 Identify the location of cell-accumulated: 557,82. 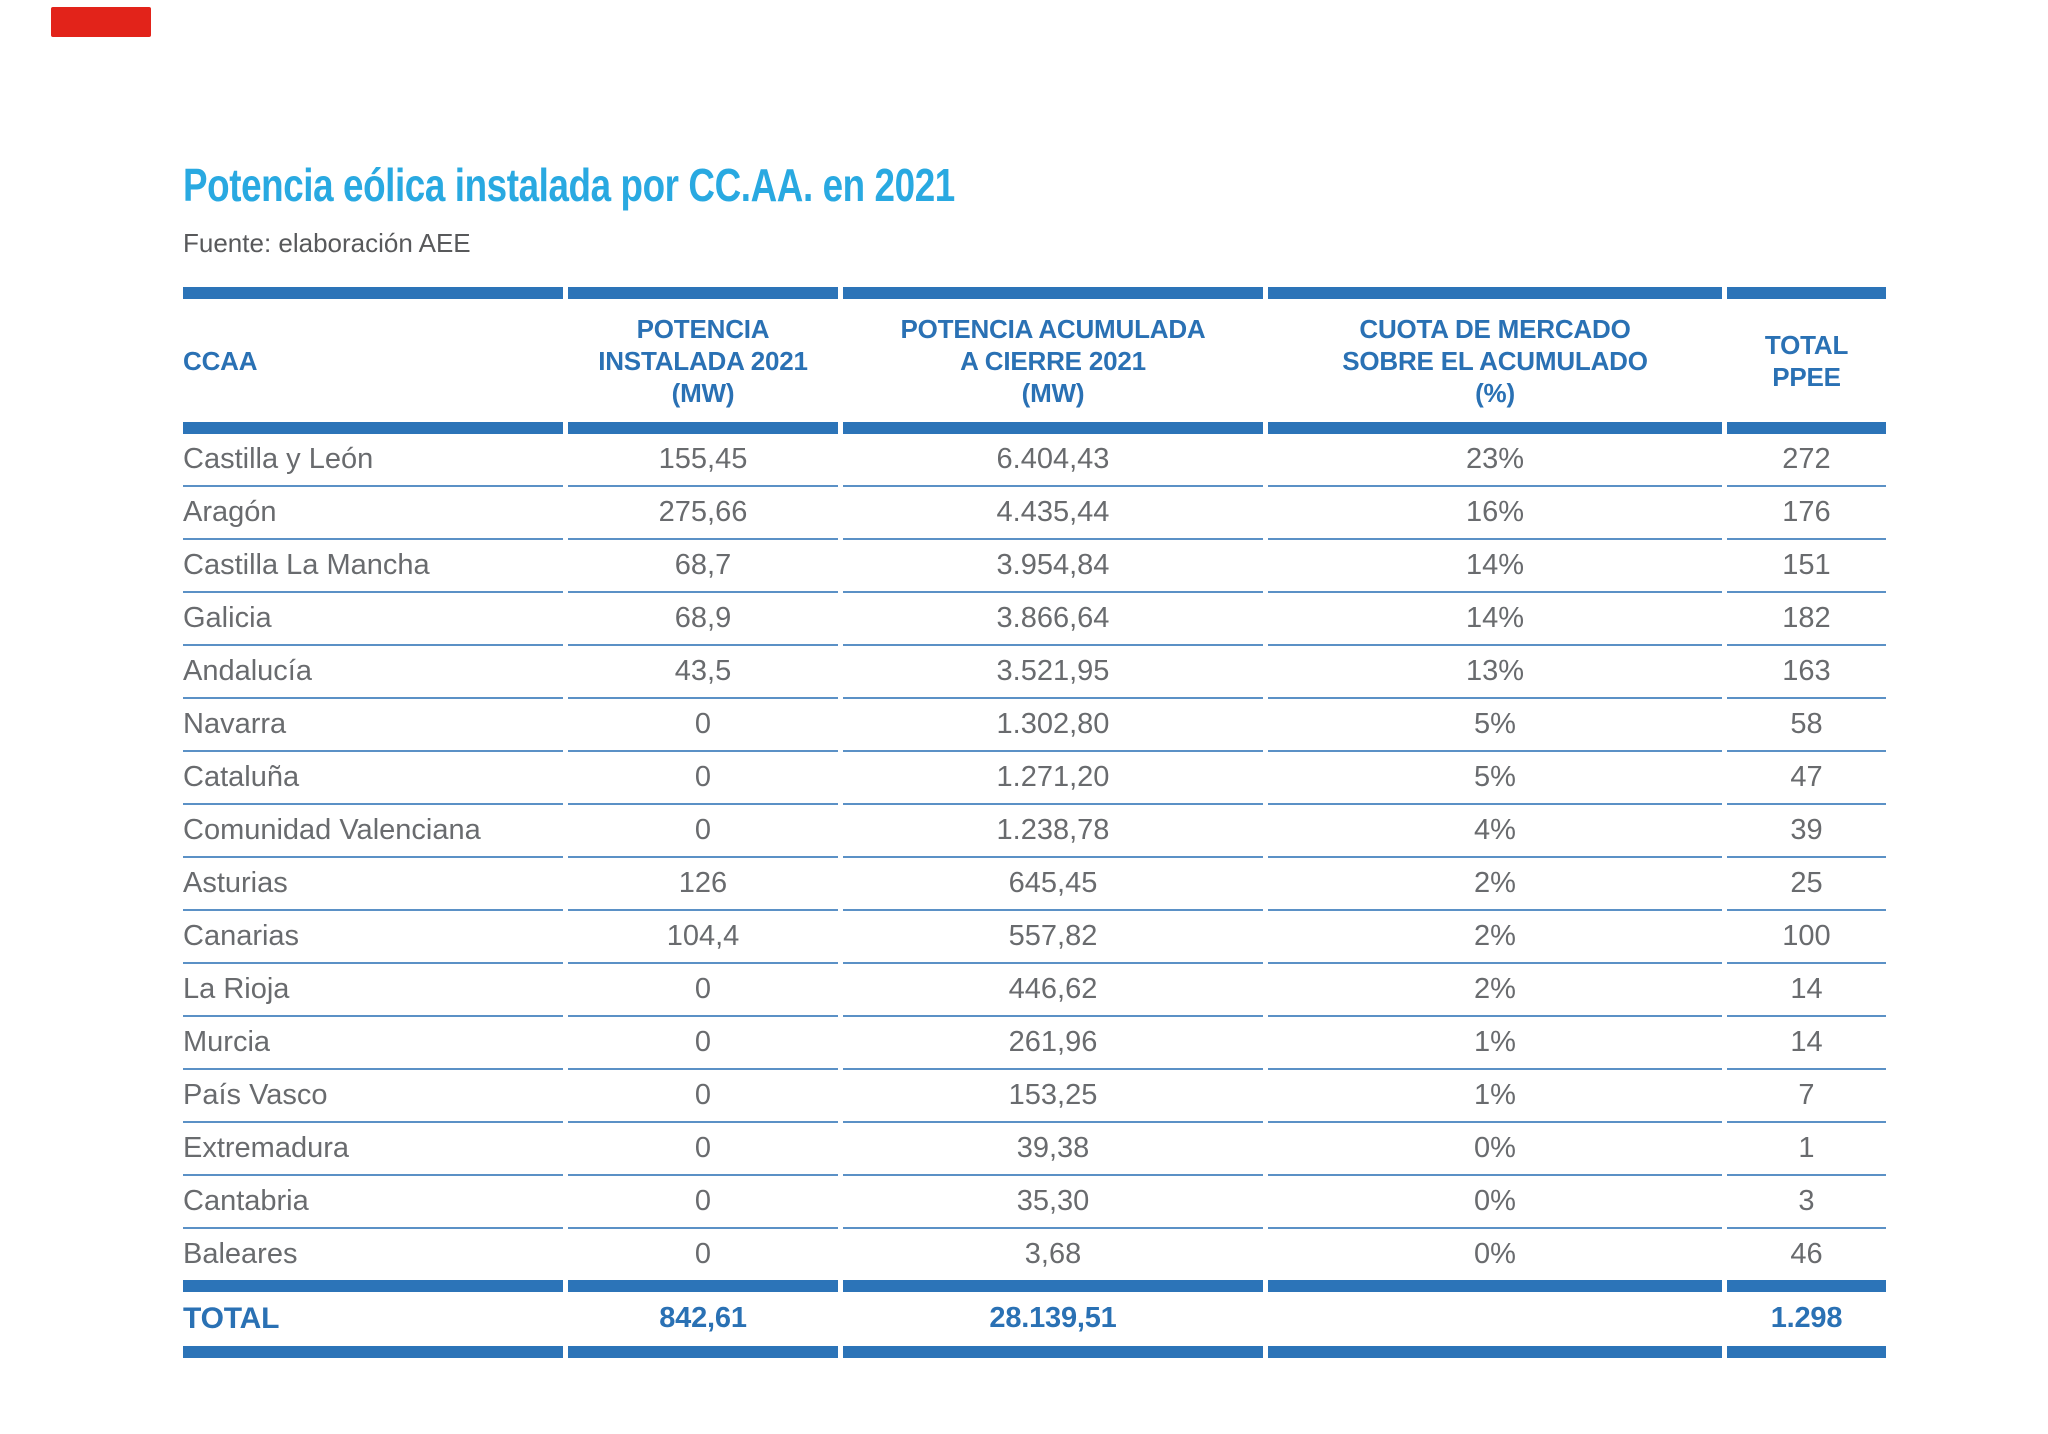
(1053, 937).